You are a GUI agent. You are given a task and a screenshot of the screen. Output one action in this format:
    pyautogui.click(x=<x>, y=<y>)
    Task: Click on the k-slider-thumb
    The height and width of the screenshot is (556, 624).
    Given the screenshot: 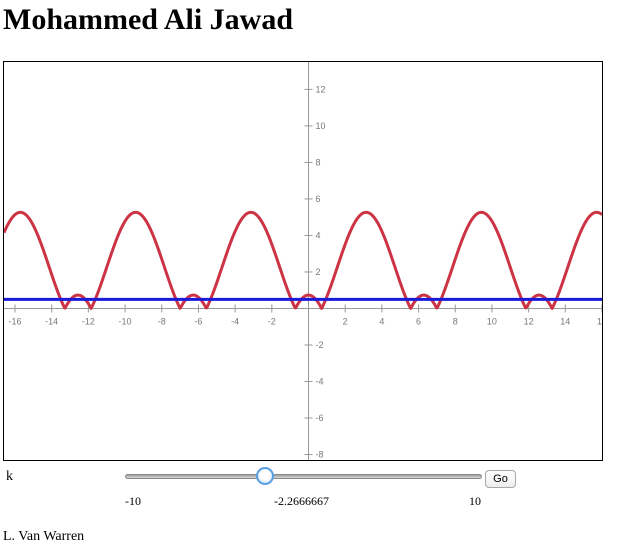 What is the action you would take?
    pyautogui.click(x=265, y=476)
    